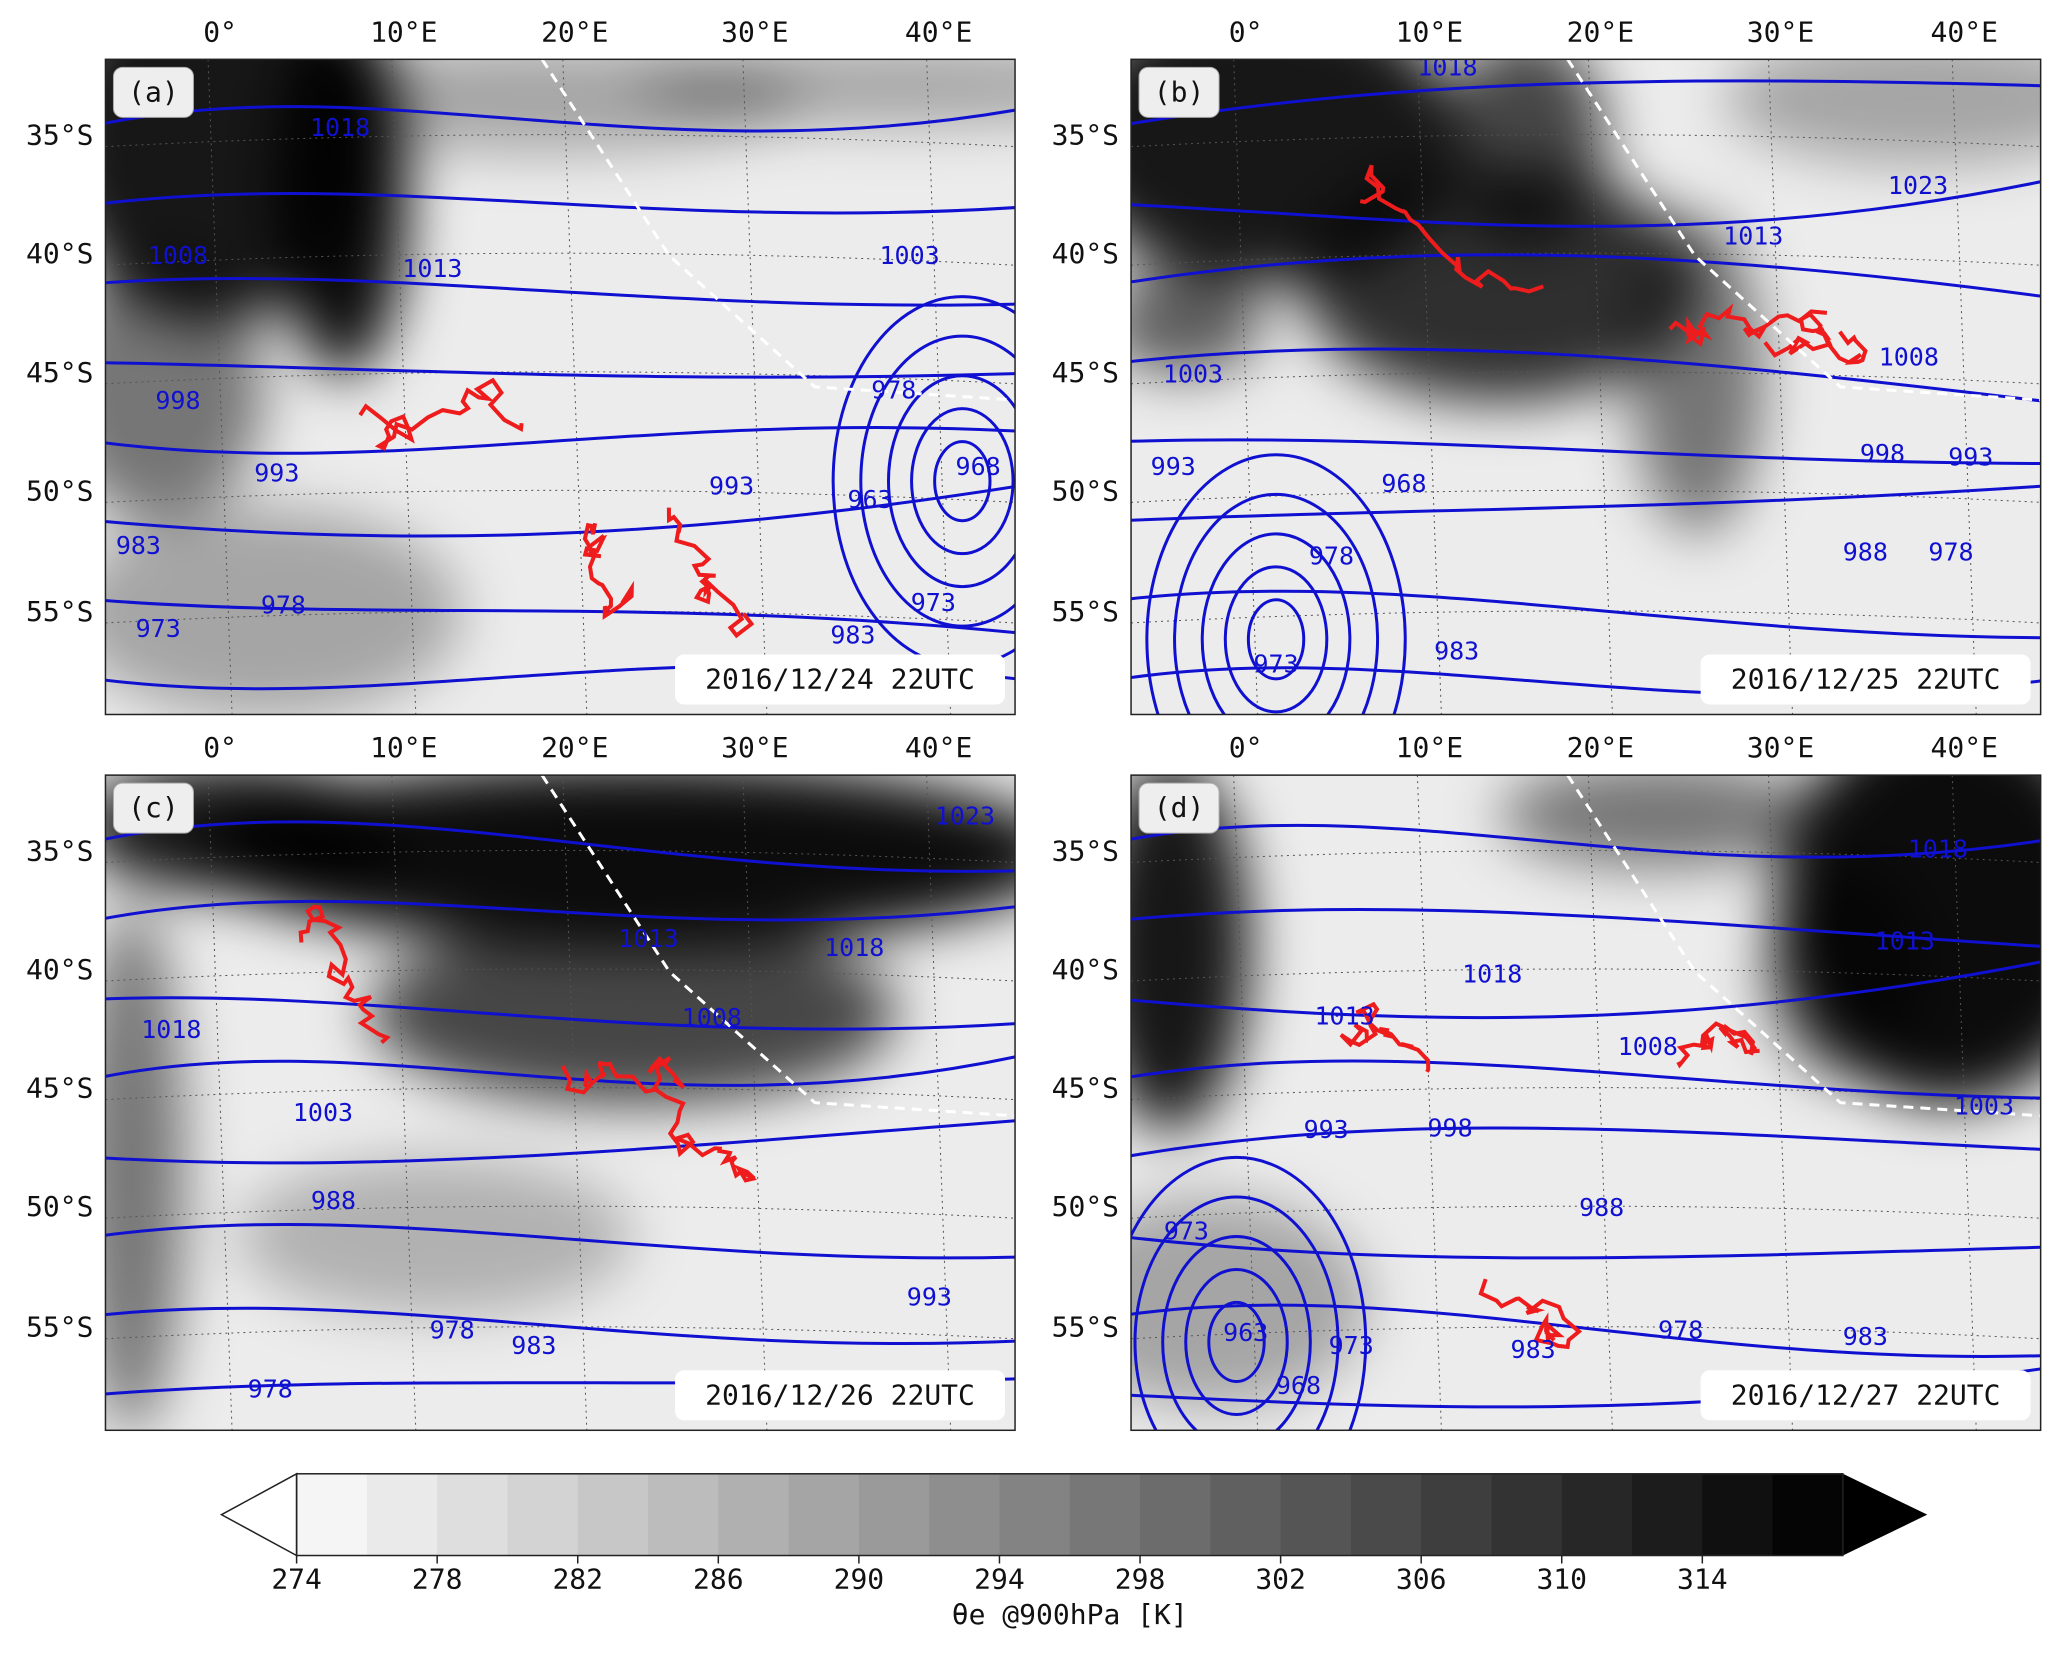 This screenshot has width=2067, height=1660. I want to click on lon-tick-label: 0°, so click(220, 31).